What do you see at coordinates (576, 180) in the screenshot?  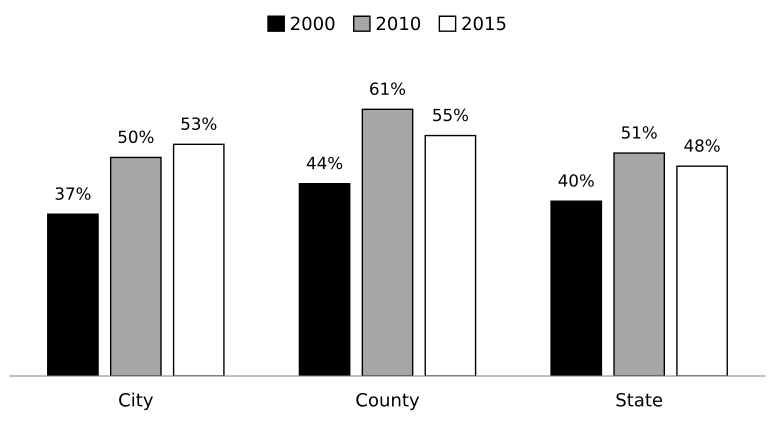 I see `data-label: 40%` at bounding box center [576, 180].